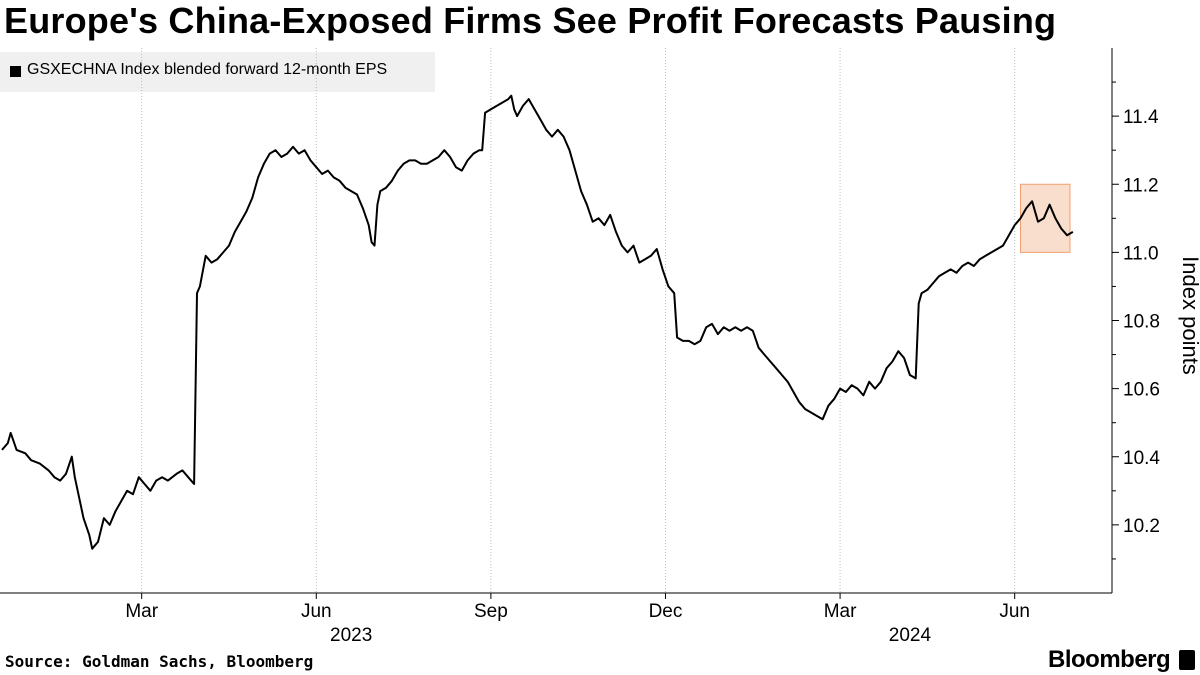  Describe the element at coordinates (159, 661) in the screenshot. I see `source-note: Source: Goldman Sachs, Bloomberg` at that location.